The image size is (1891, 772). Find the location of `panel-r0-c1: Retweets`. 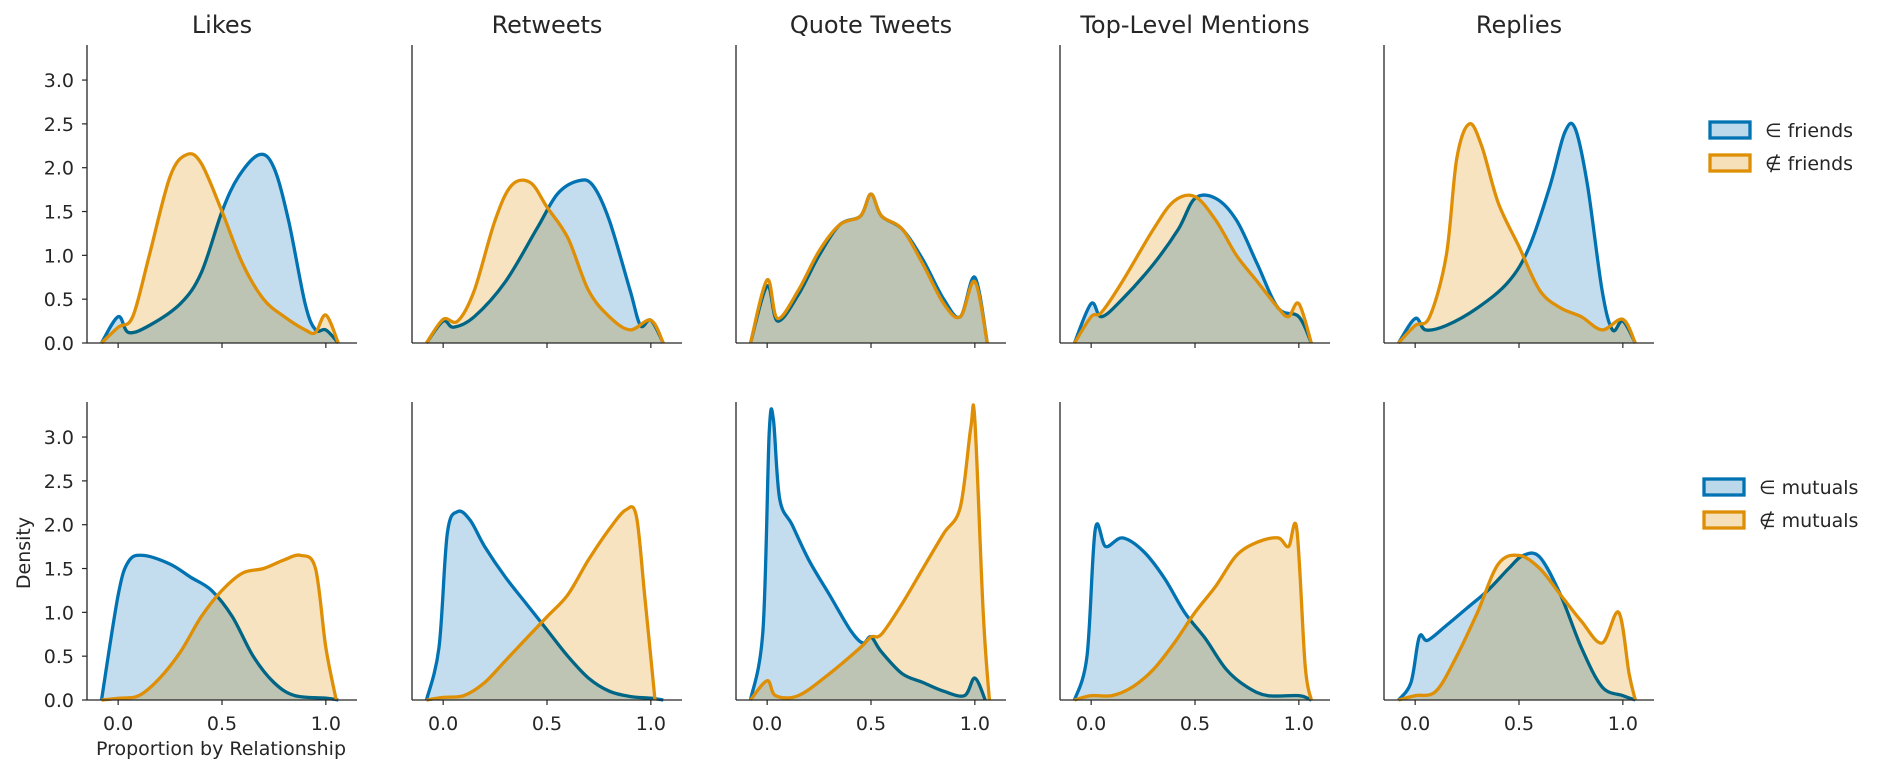

panel-r0-c1: Retweets is located at coordinates (546, 179).